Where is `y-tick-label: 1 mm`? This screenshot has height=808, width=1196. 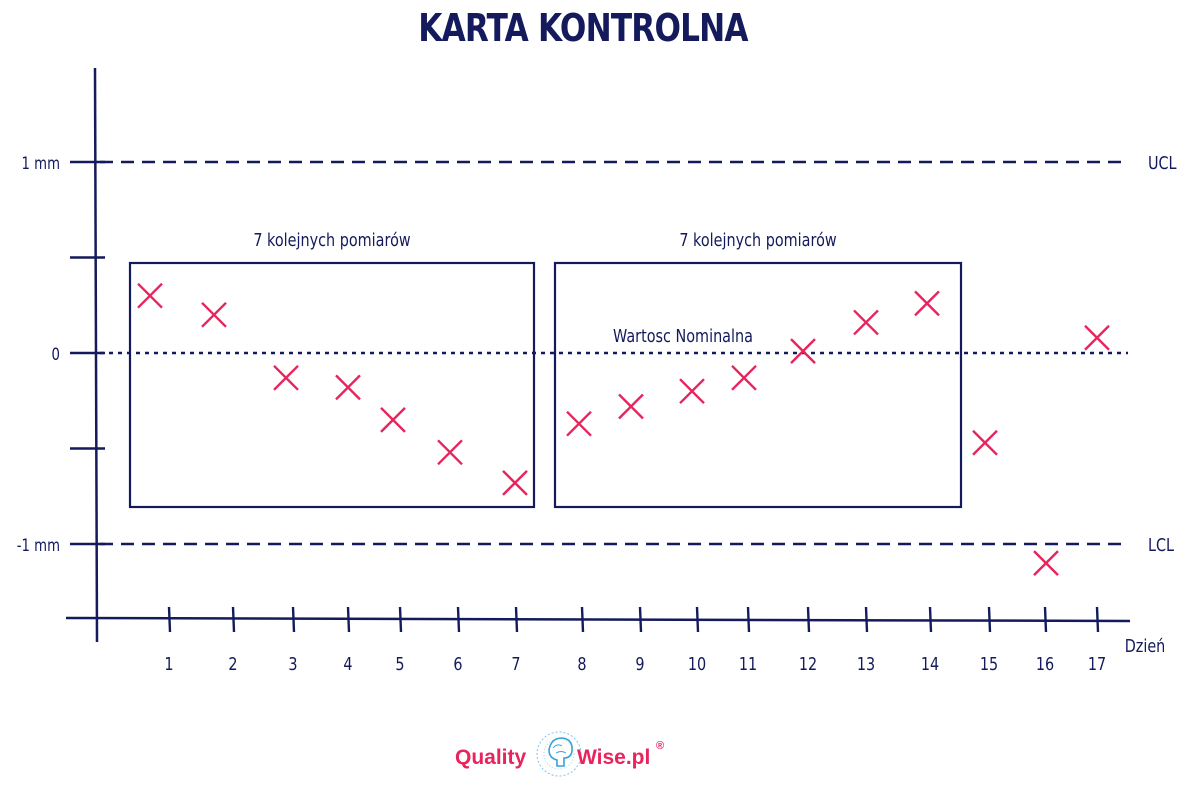 y-tick-label: 1 mm is located at coordinates (41, 163).